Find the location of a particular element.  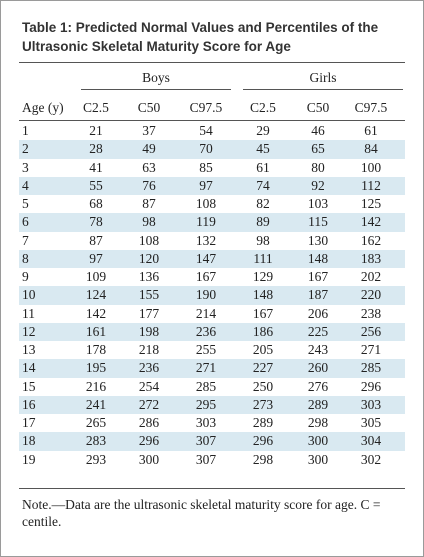

table-cell: 136 is located at coordinates (149, 276).